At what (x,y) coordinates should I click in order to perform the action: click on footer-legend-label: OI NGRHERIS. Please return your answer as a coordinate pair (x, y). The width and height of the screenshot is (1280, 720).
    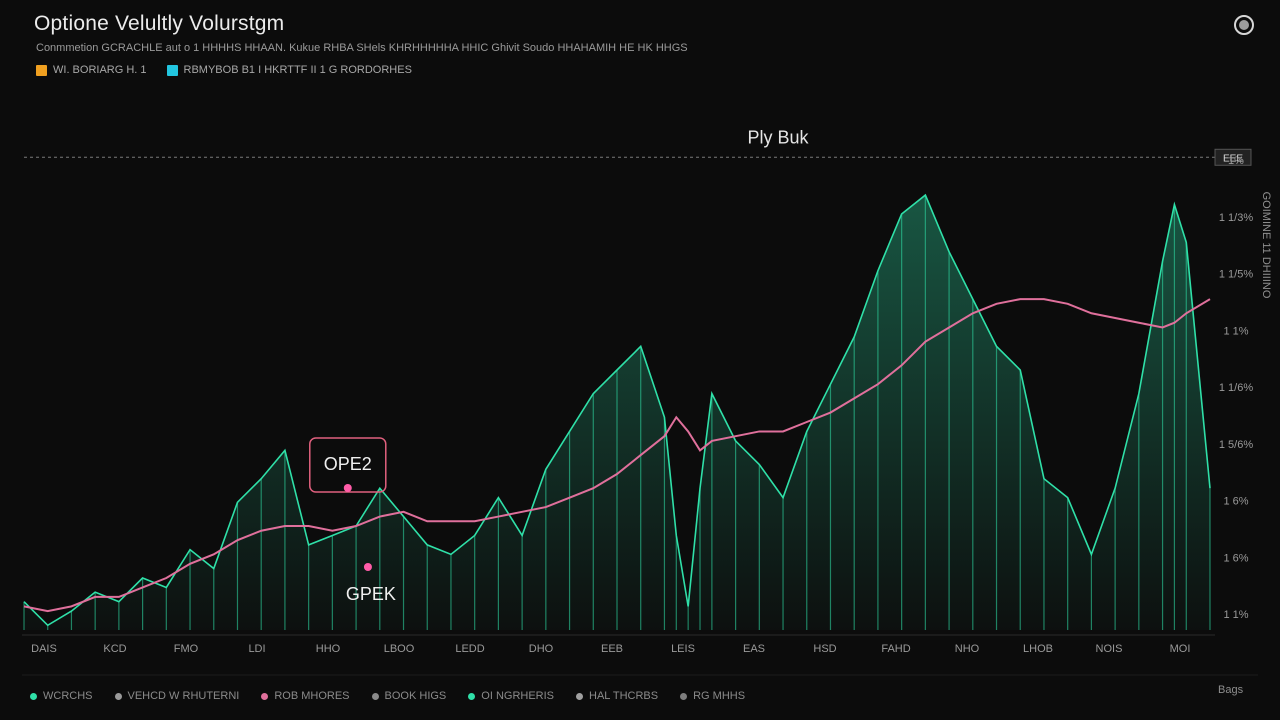
    Looking at the image, I should click on (518, 696).